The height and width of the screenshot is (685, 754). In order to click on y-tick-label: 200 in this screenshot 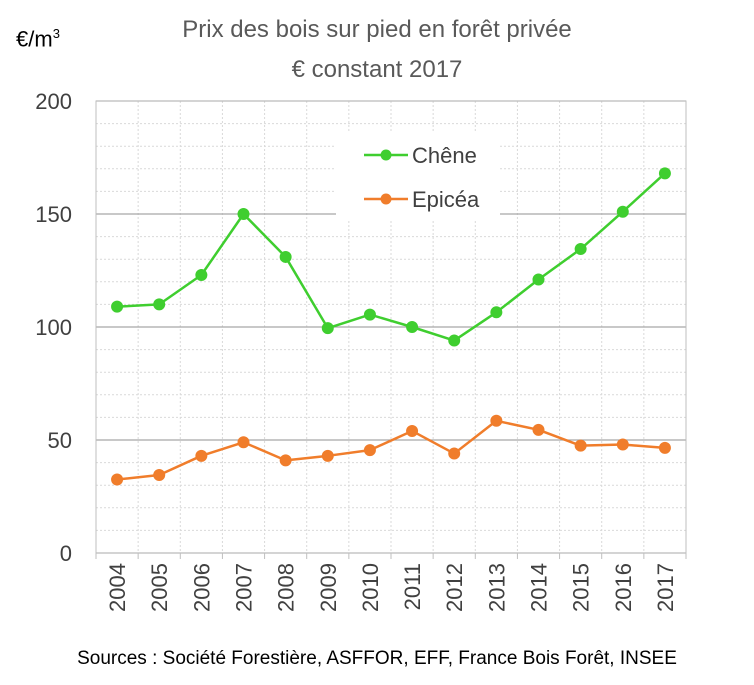, I will do `click(53, 101)`.